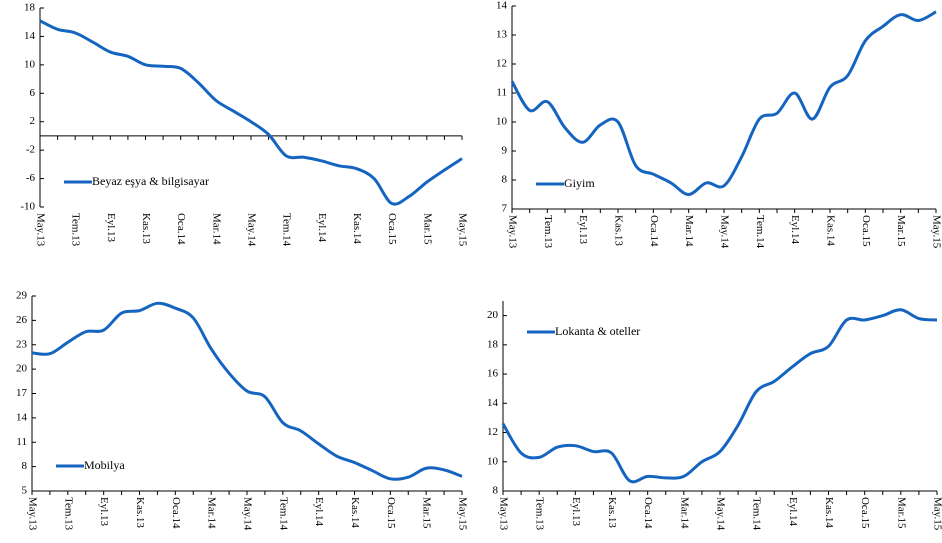 Image resolution: width=942 pixels, height=543 pixels. Describe the element at coordinates (27, 207) in the screenshot. I see `y-tick-label: -10` at that location.